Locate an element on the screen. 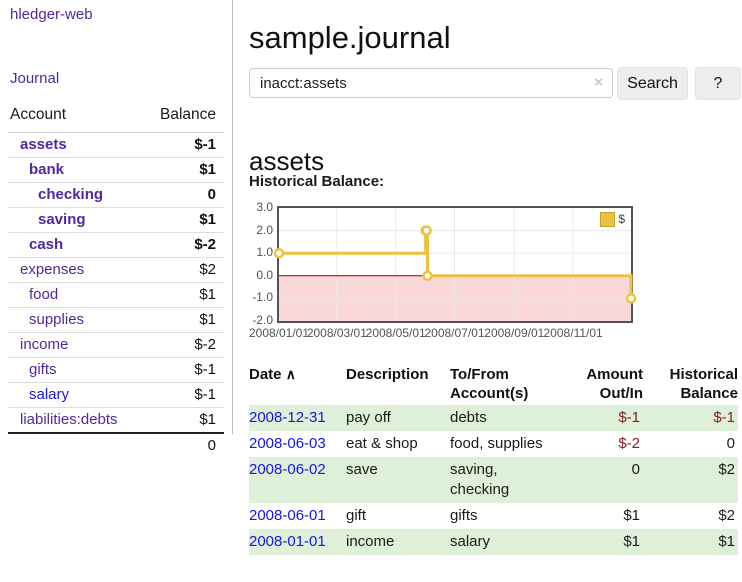 This screenshot has width=742, height=582. register-amount: $-2 is located at coordinates (629, 443).